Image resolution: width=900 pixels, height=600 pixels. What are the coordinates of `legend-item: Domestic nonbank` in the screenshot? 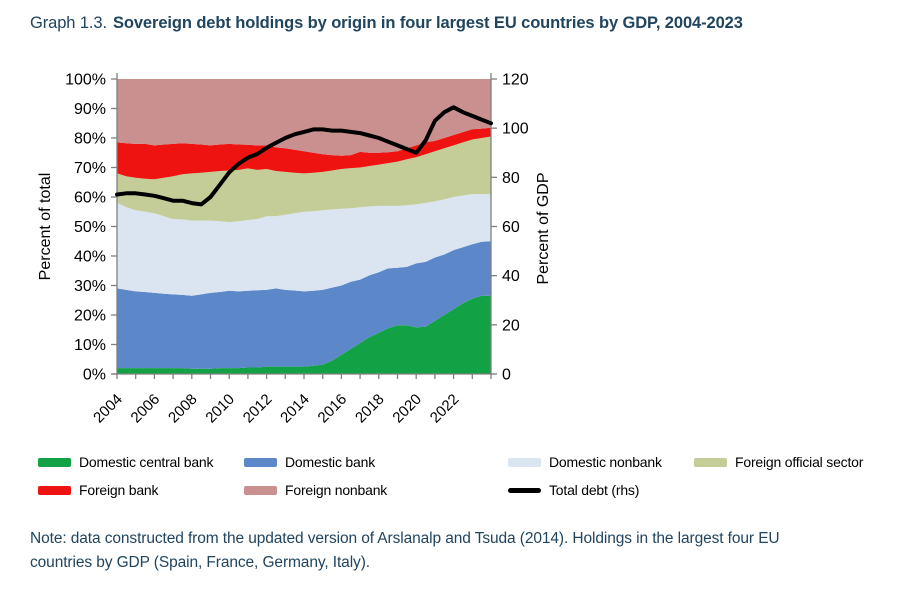 It's located at (601, 462).